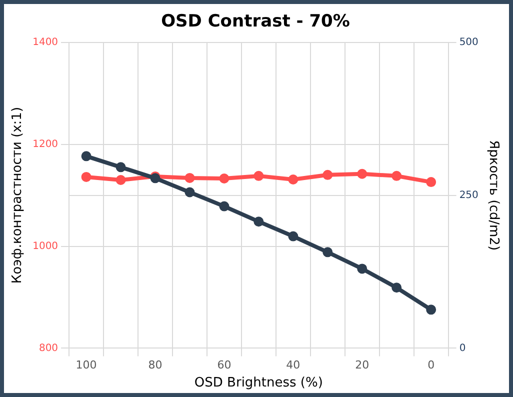  What do you see at coordinates (493, 195) in the screenshot?
I see `y2-axis-title: Яркость (cd/m2)` at bounding box center [493, 195].